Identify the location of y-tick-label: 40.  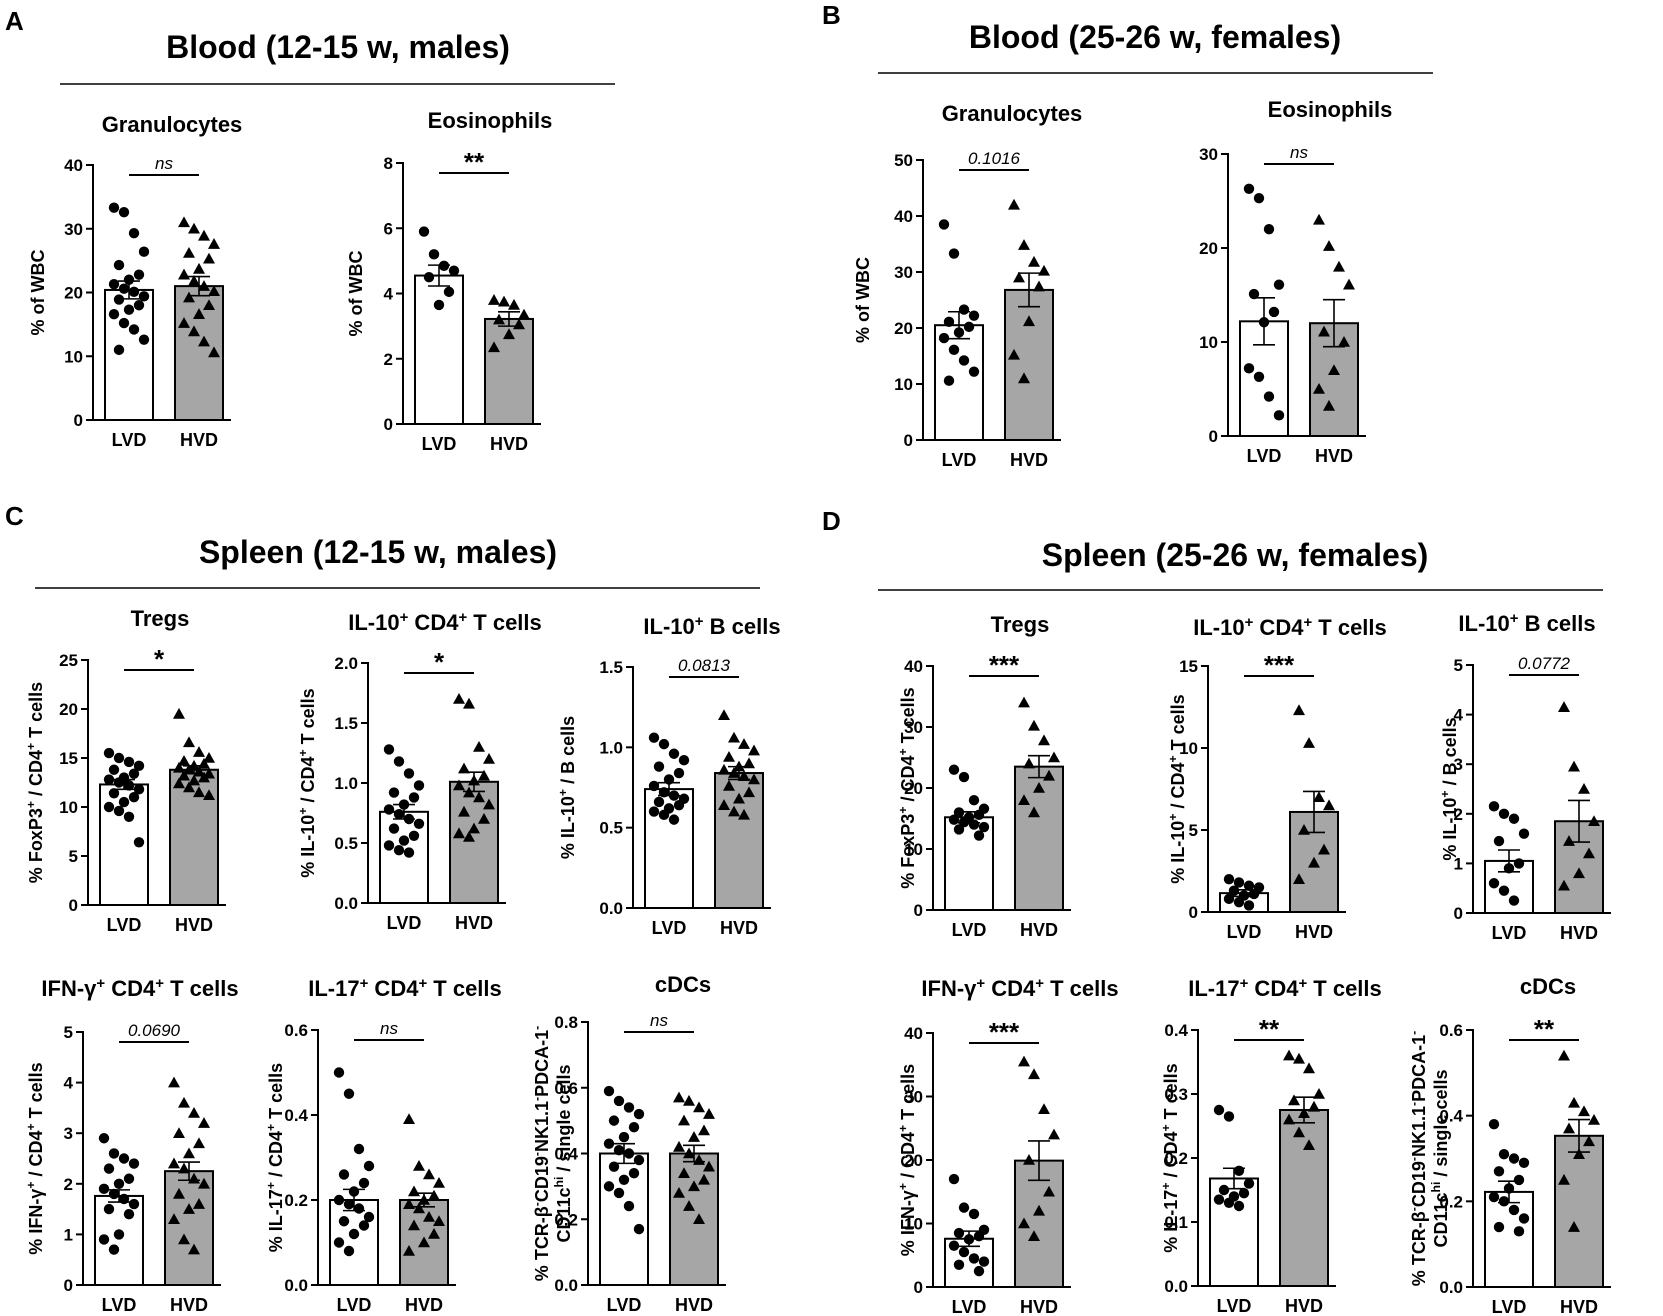
(903, 216).